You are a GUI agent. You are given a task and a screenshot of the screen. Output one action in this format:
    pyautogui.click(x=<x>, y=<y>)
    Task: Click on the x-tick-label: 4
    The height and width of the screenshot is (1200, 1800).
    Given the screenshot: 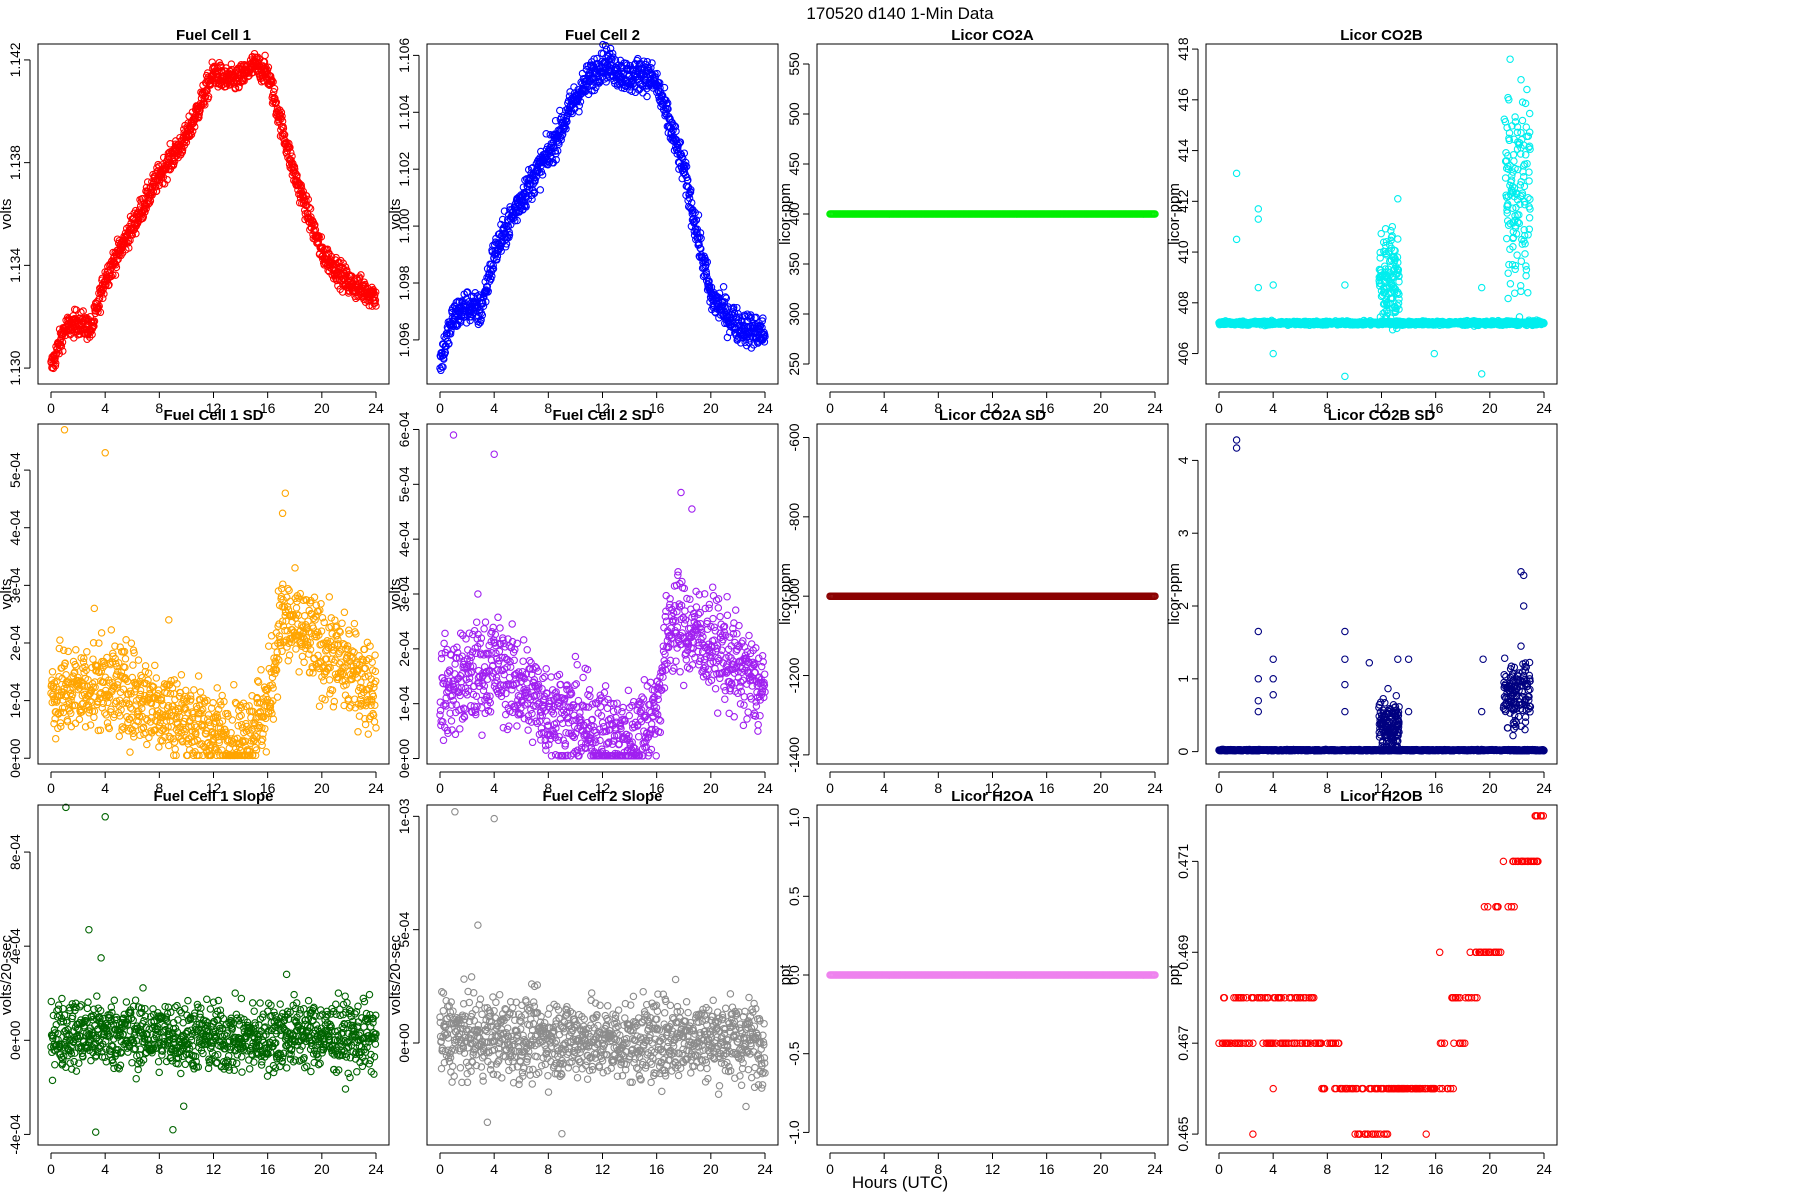 What is the action you would take?
    pyautogui.click(x=105, y=408)
    